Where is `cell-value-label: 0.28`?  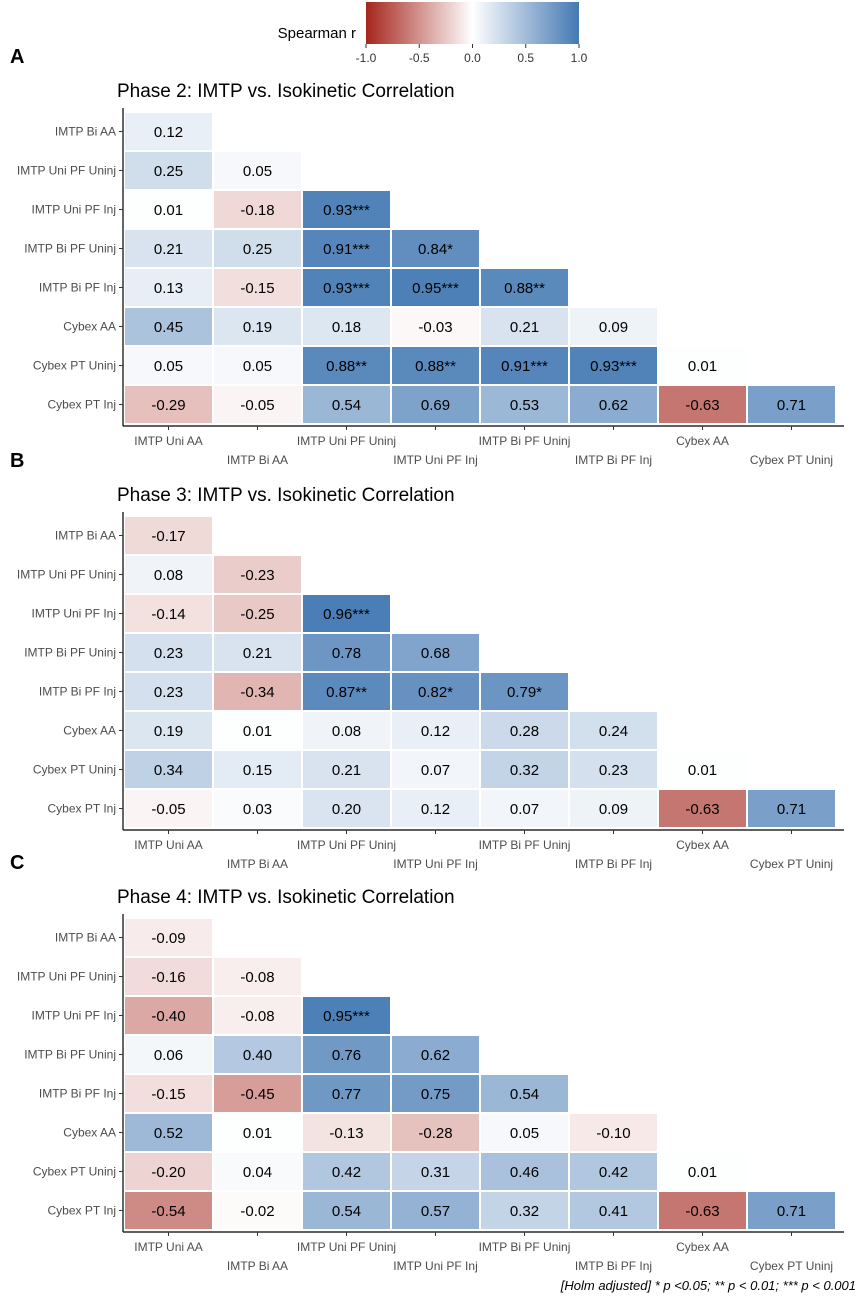 cell-value-label: 0.28 is located at coordinates (524, 731).